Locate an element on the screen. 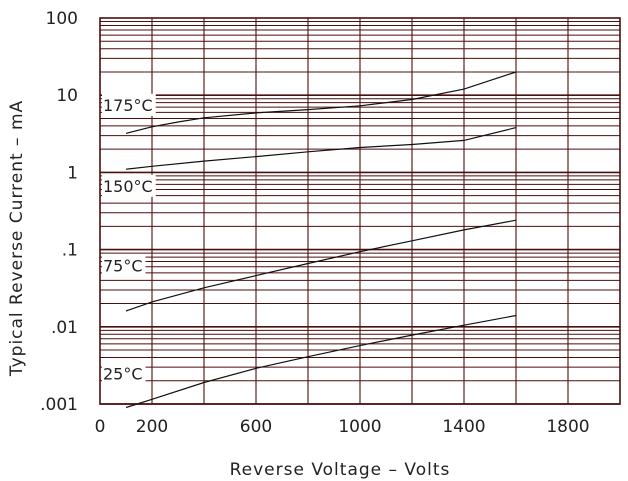 This screenshot has height=481, width=628. x-tick-label: 1000 is located at coordinates (359, 427).